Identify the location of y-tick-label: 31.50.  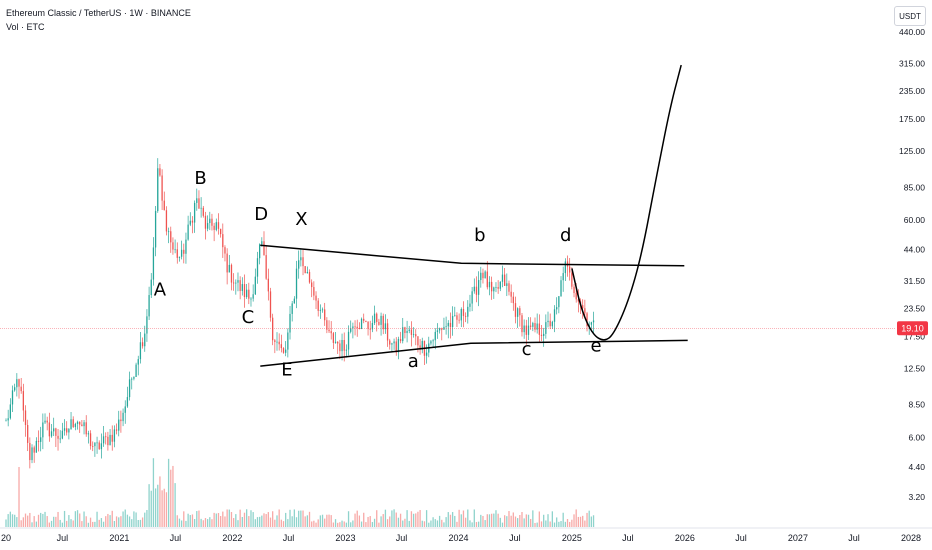
(915, 281).